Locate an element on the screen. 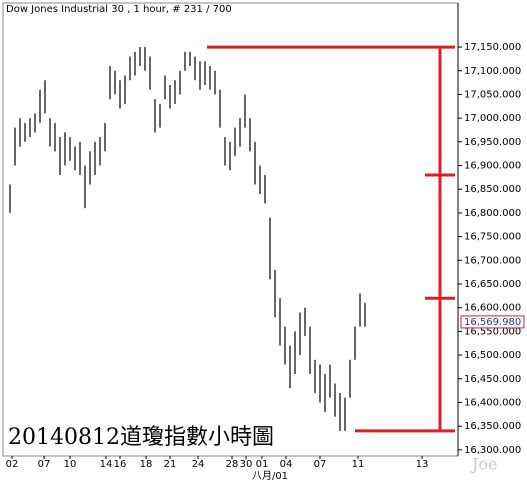 This screenshot has width=527, height=483. y-tick-label: 16,950.000 is located at coordinates (492, 142).